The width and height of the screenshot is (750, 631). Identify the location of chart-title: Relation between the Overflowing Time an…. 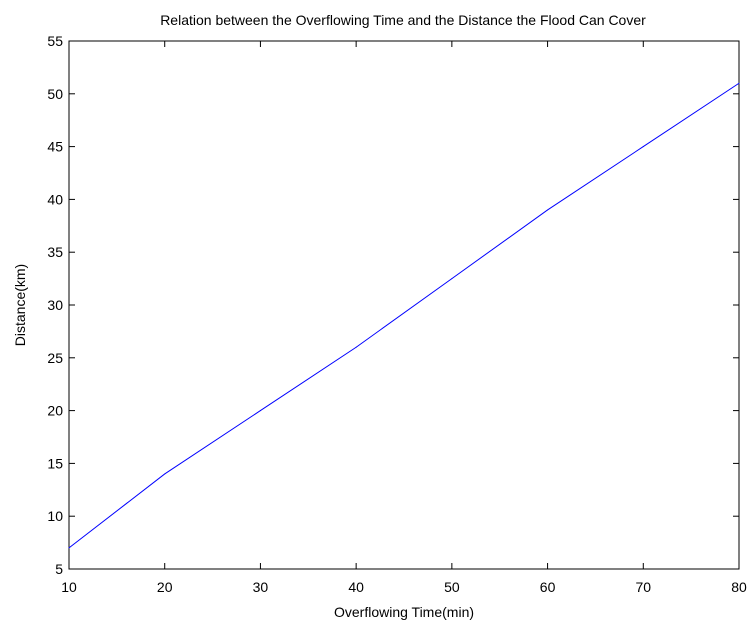
(403, 20).